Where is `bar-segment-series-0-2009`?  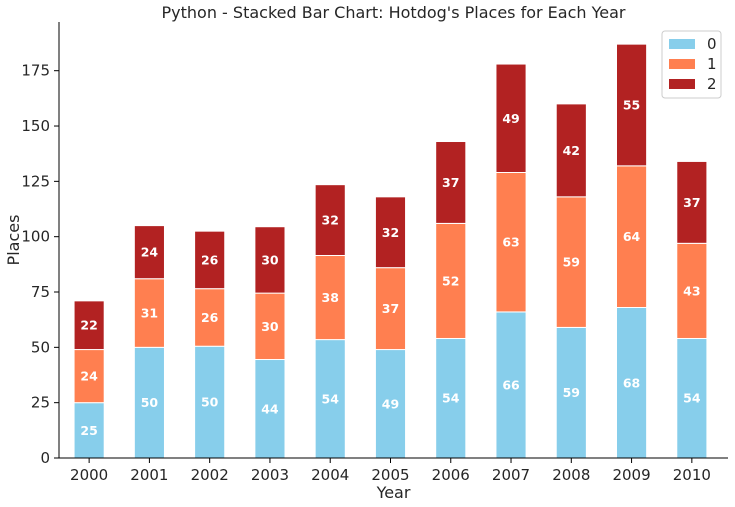
bar-segment-series-0-2009 is located at coordinates (632, 383).